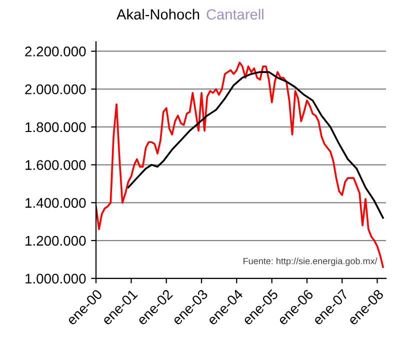  I want to click on chart-subtitle: Cantarell, so click(235, 14).